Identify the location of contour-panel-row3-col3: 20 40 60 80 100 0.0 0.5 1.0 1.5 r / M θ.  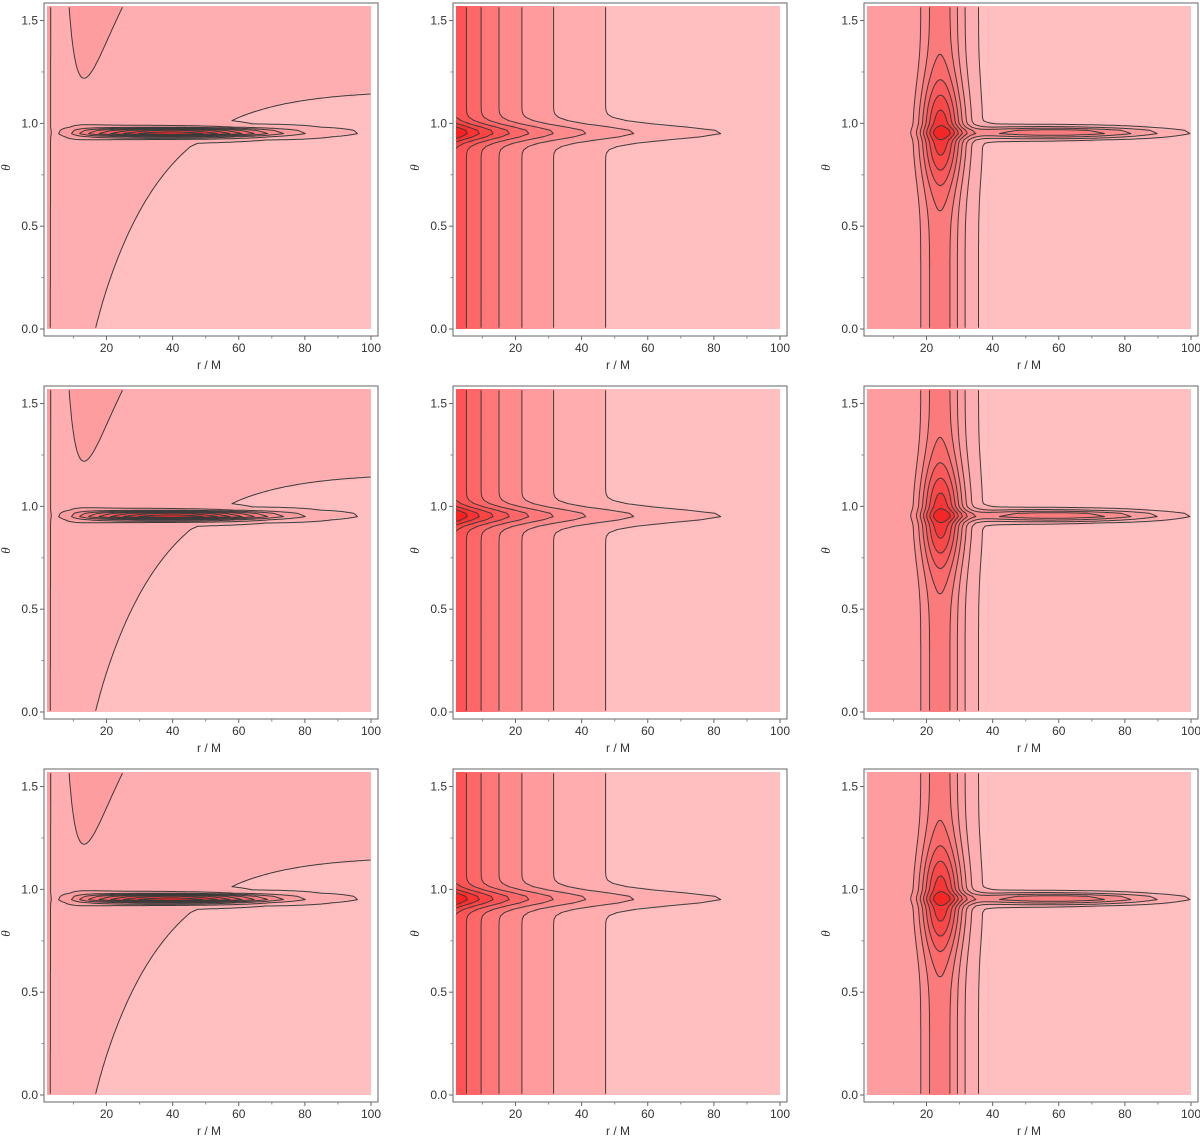
(1009, 953).